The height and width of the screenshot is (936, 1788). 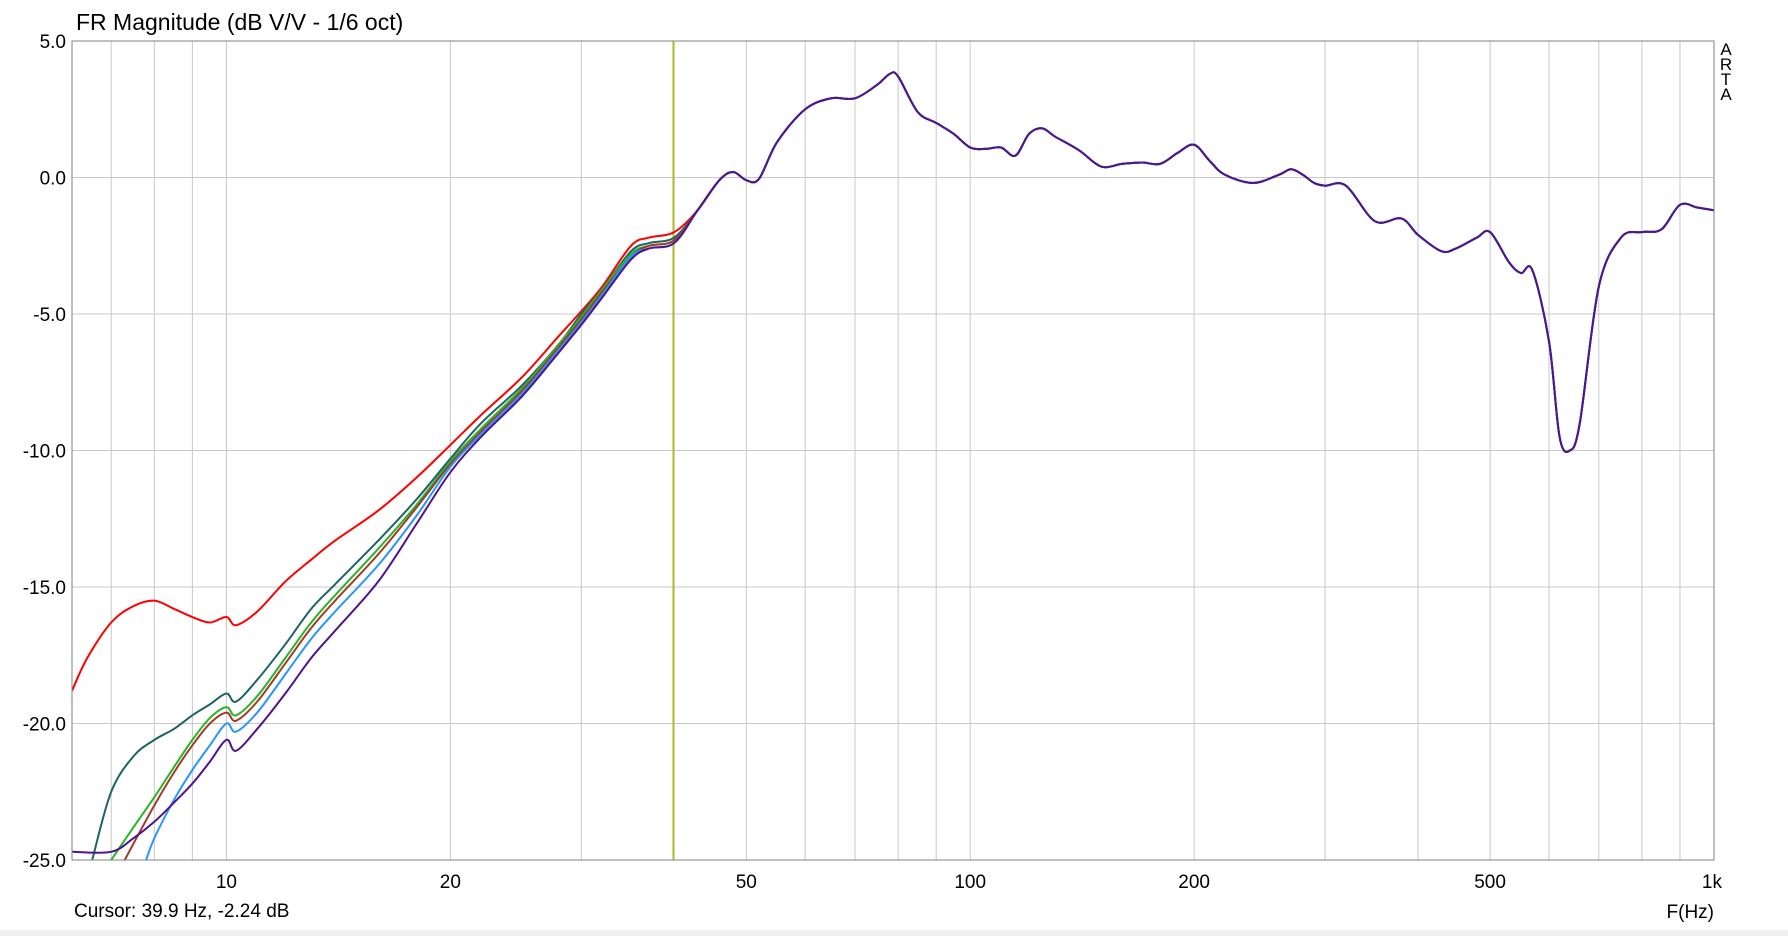 What do you see at coordinates (1194, 882) in the screenshot?
I see `x-tick-label: 200` at bounding box center [1194, 882].